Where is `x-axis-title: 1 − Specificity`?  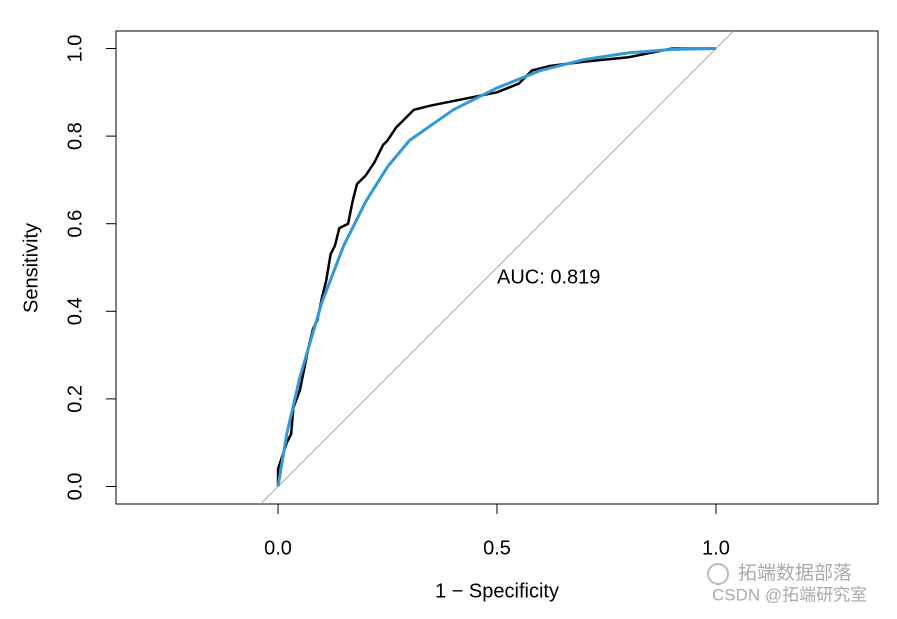
x-axis-title: 1 − Specificity is located at coordinates (497, 591).